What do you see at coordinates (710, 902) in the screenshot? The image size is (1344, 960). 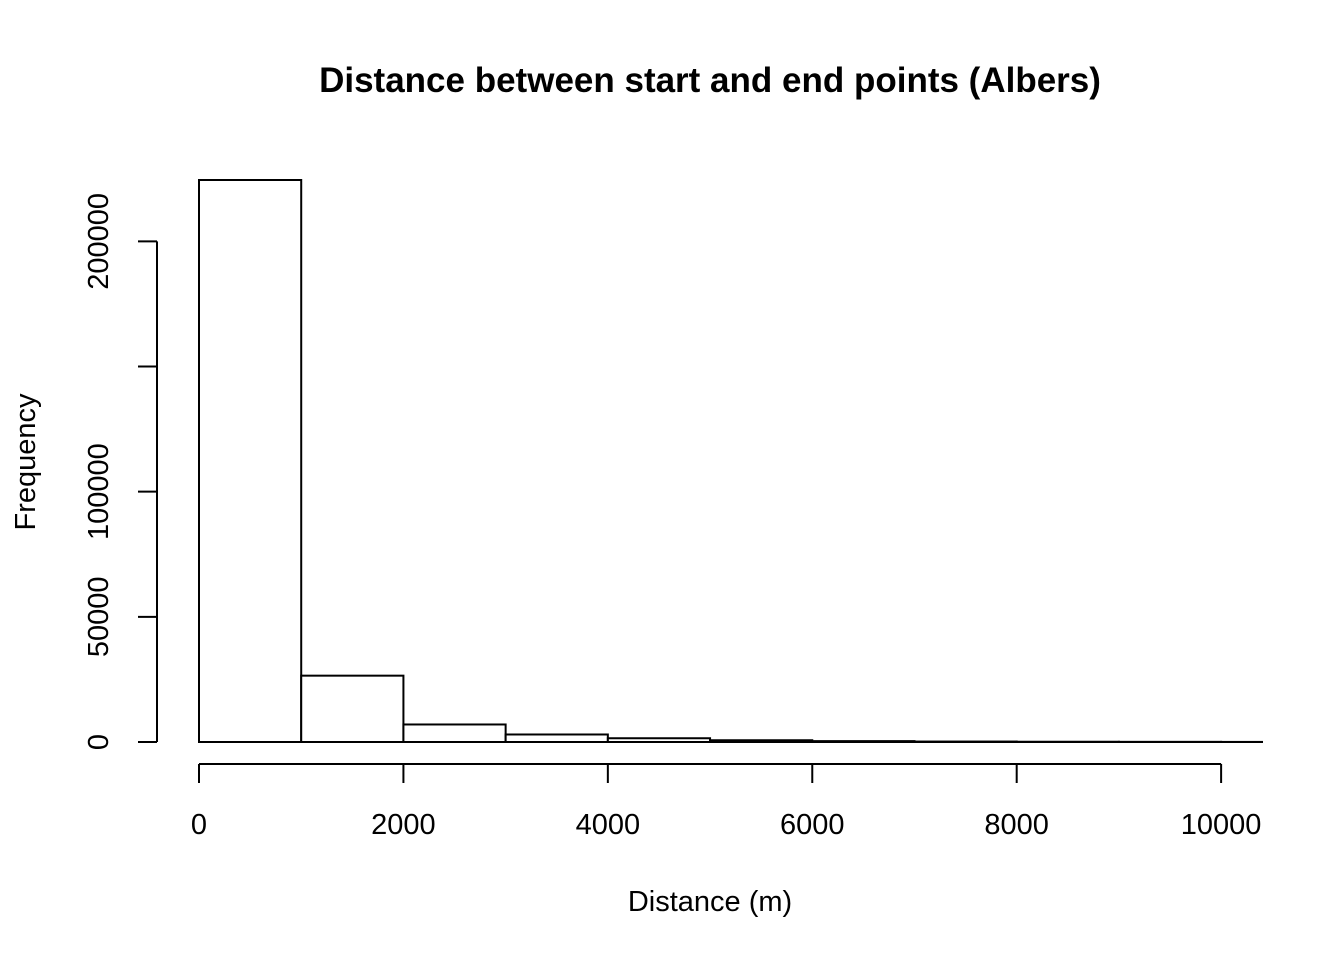 I see `x-axis-label: Distance (m)` at bounding box center [710, 902].